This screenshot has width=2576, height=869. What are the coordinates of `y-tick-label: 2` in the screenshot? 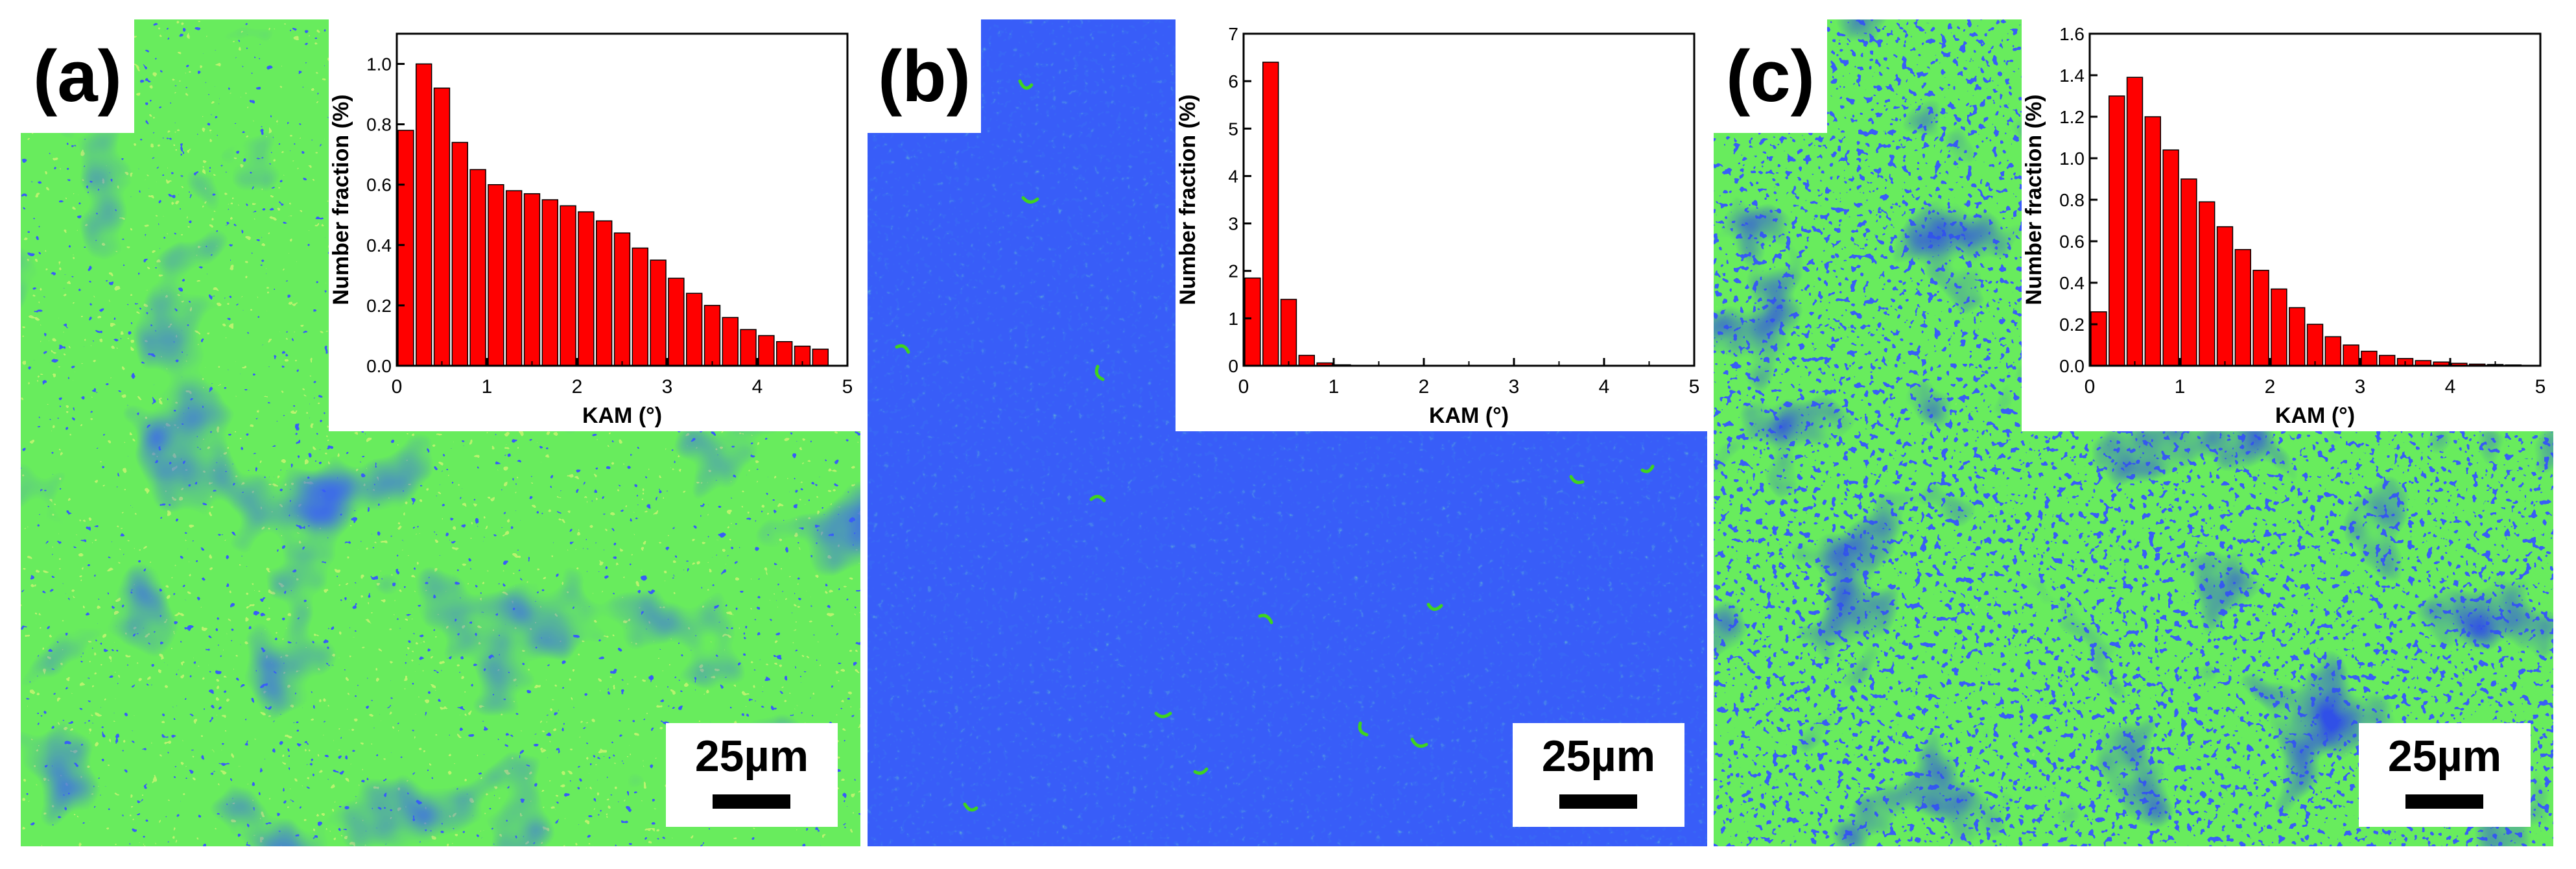 It's located at (1233, 271).